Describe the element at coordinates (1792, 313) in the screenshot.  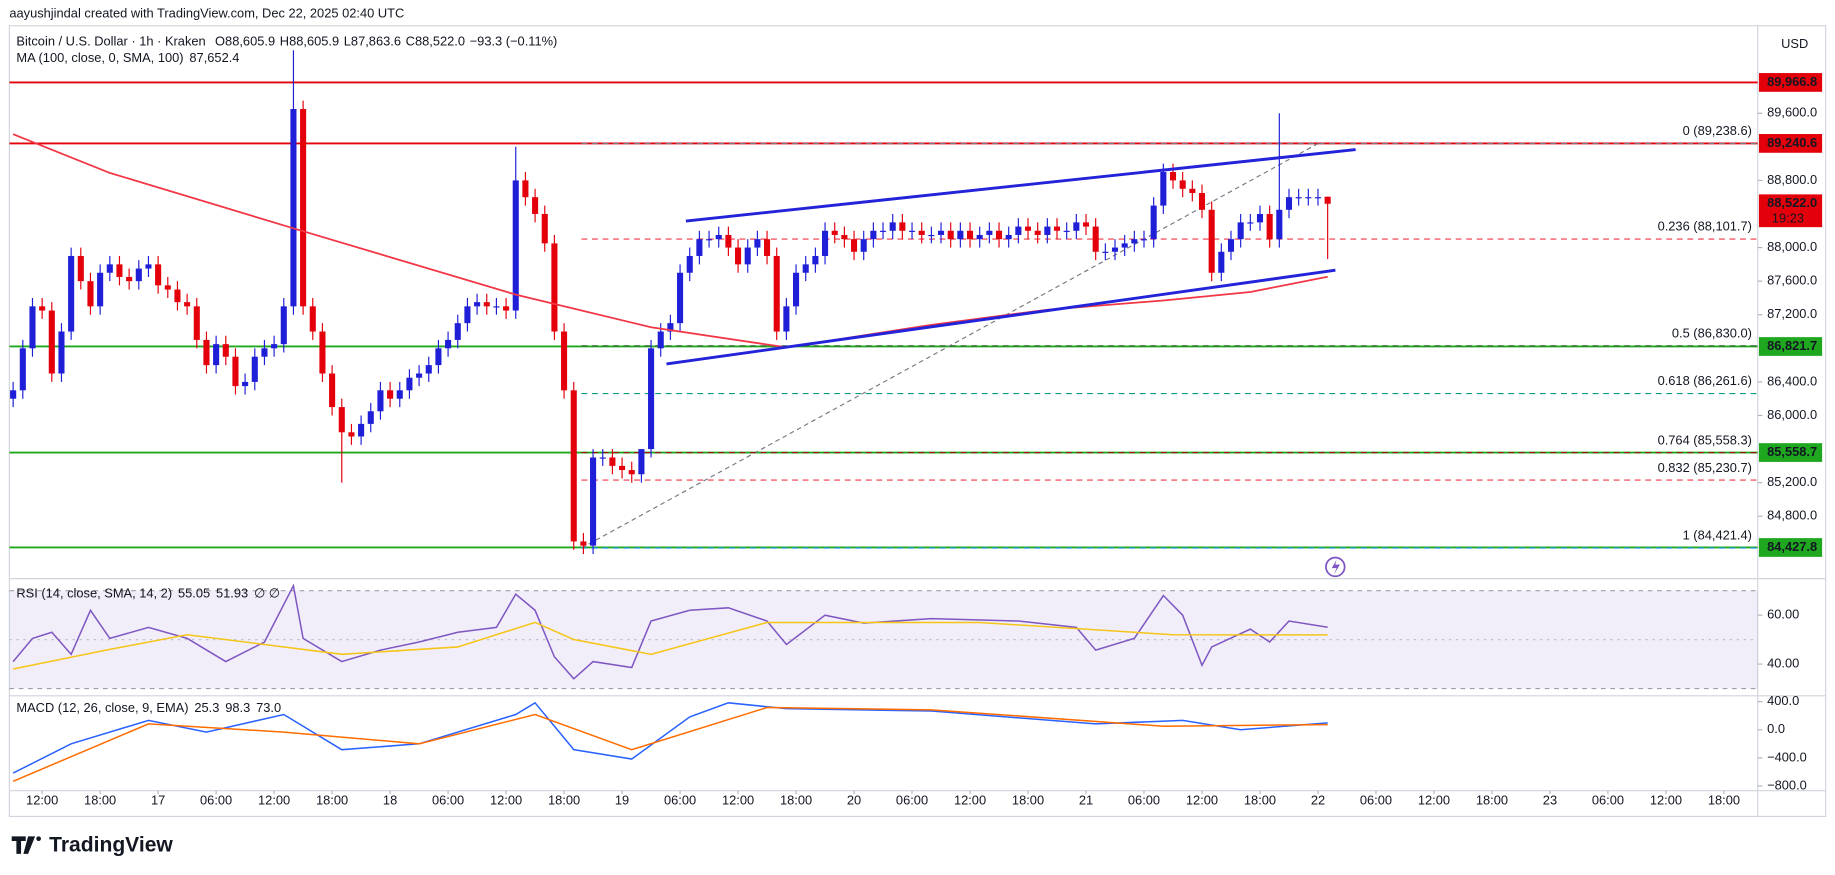
I see `y-tick-label: 87,200.0` at that location.